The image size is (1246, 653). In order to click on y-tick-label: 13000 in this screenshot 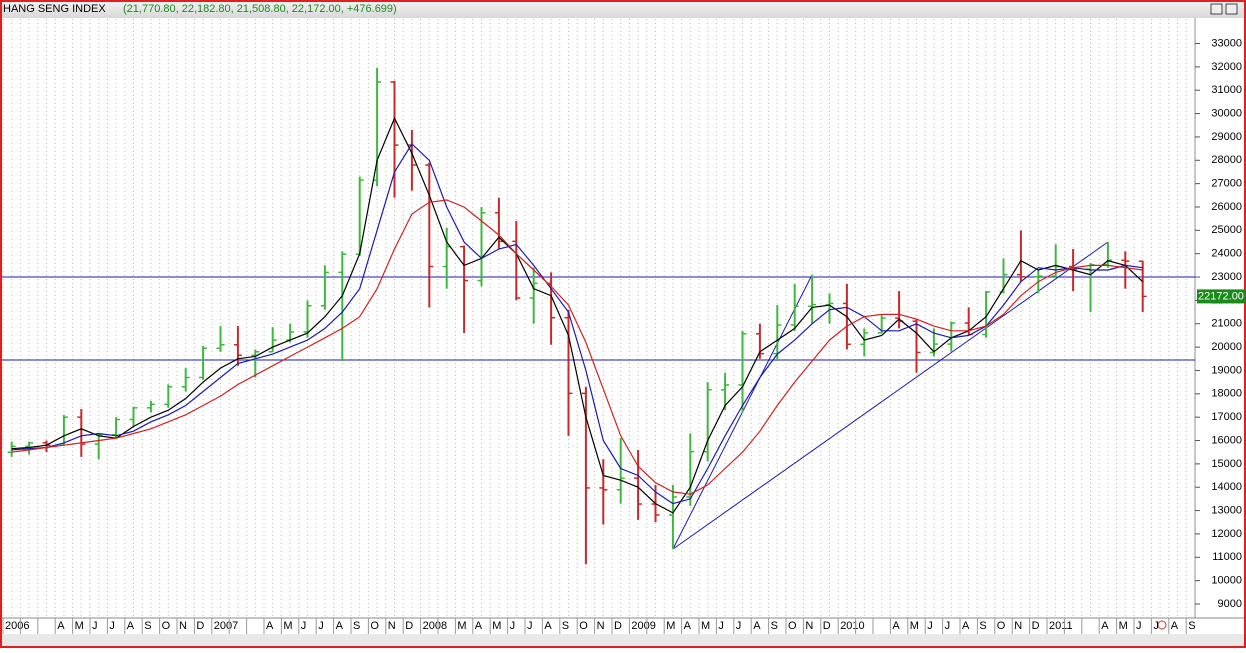, I will do `click(1226, 510)`.